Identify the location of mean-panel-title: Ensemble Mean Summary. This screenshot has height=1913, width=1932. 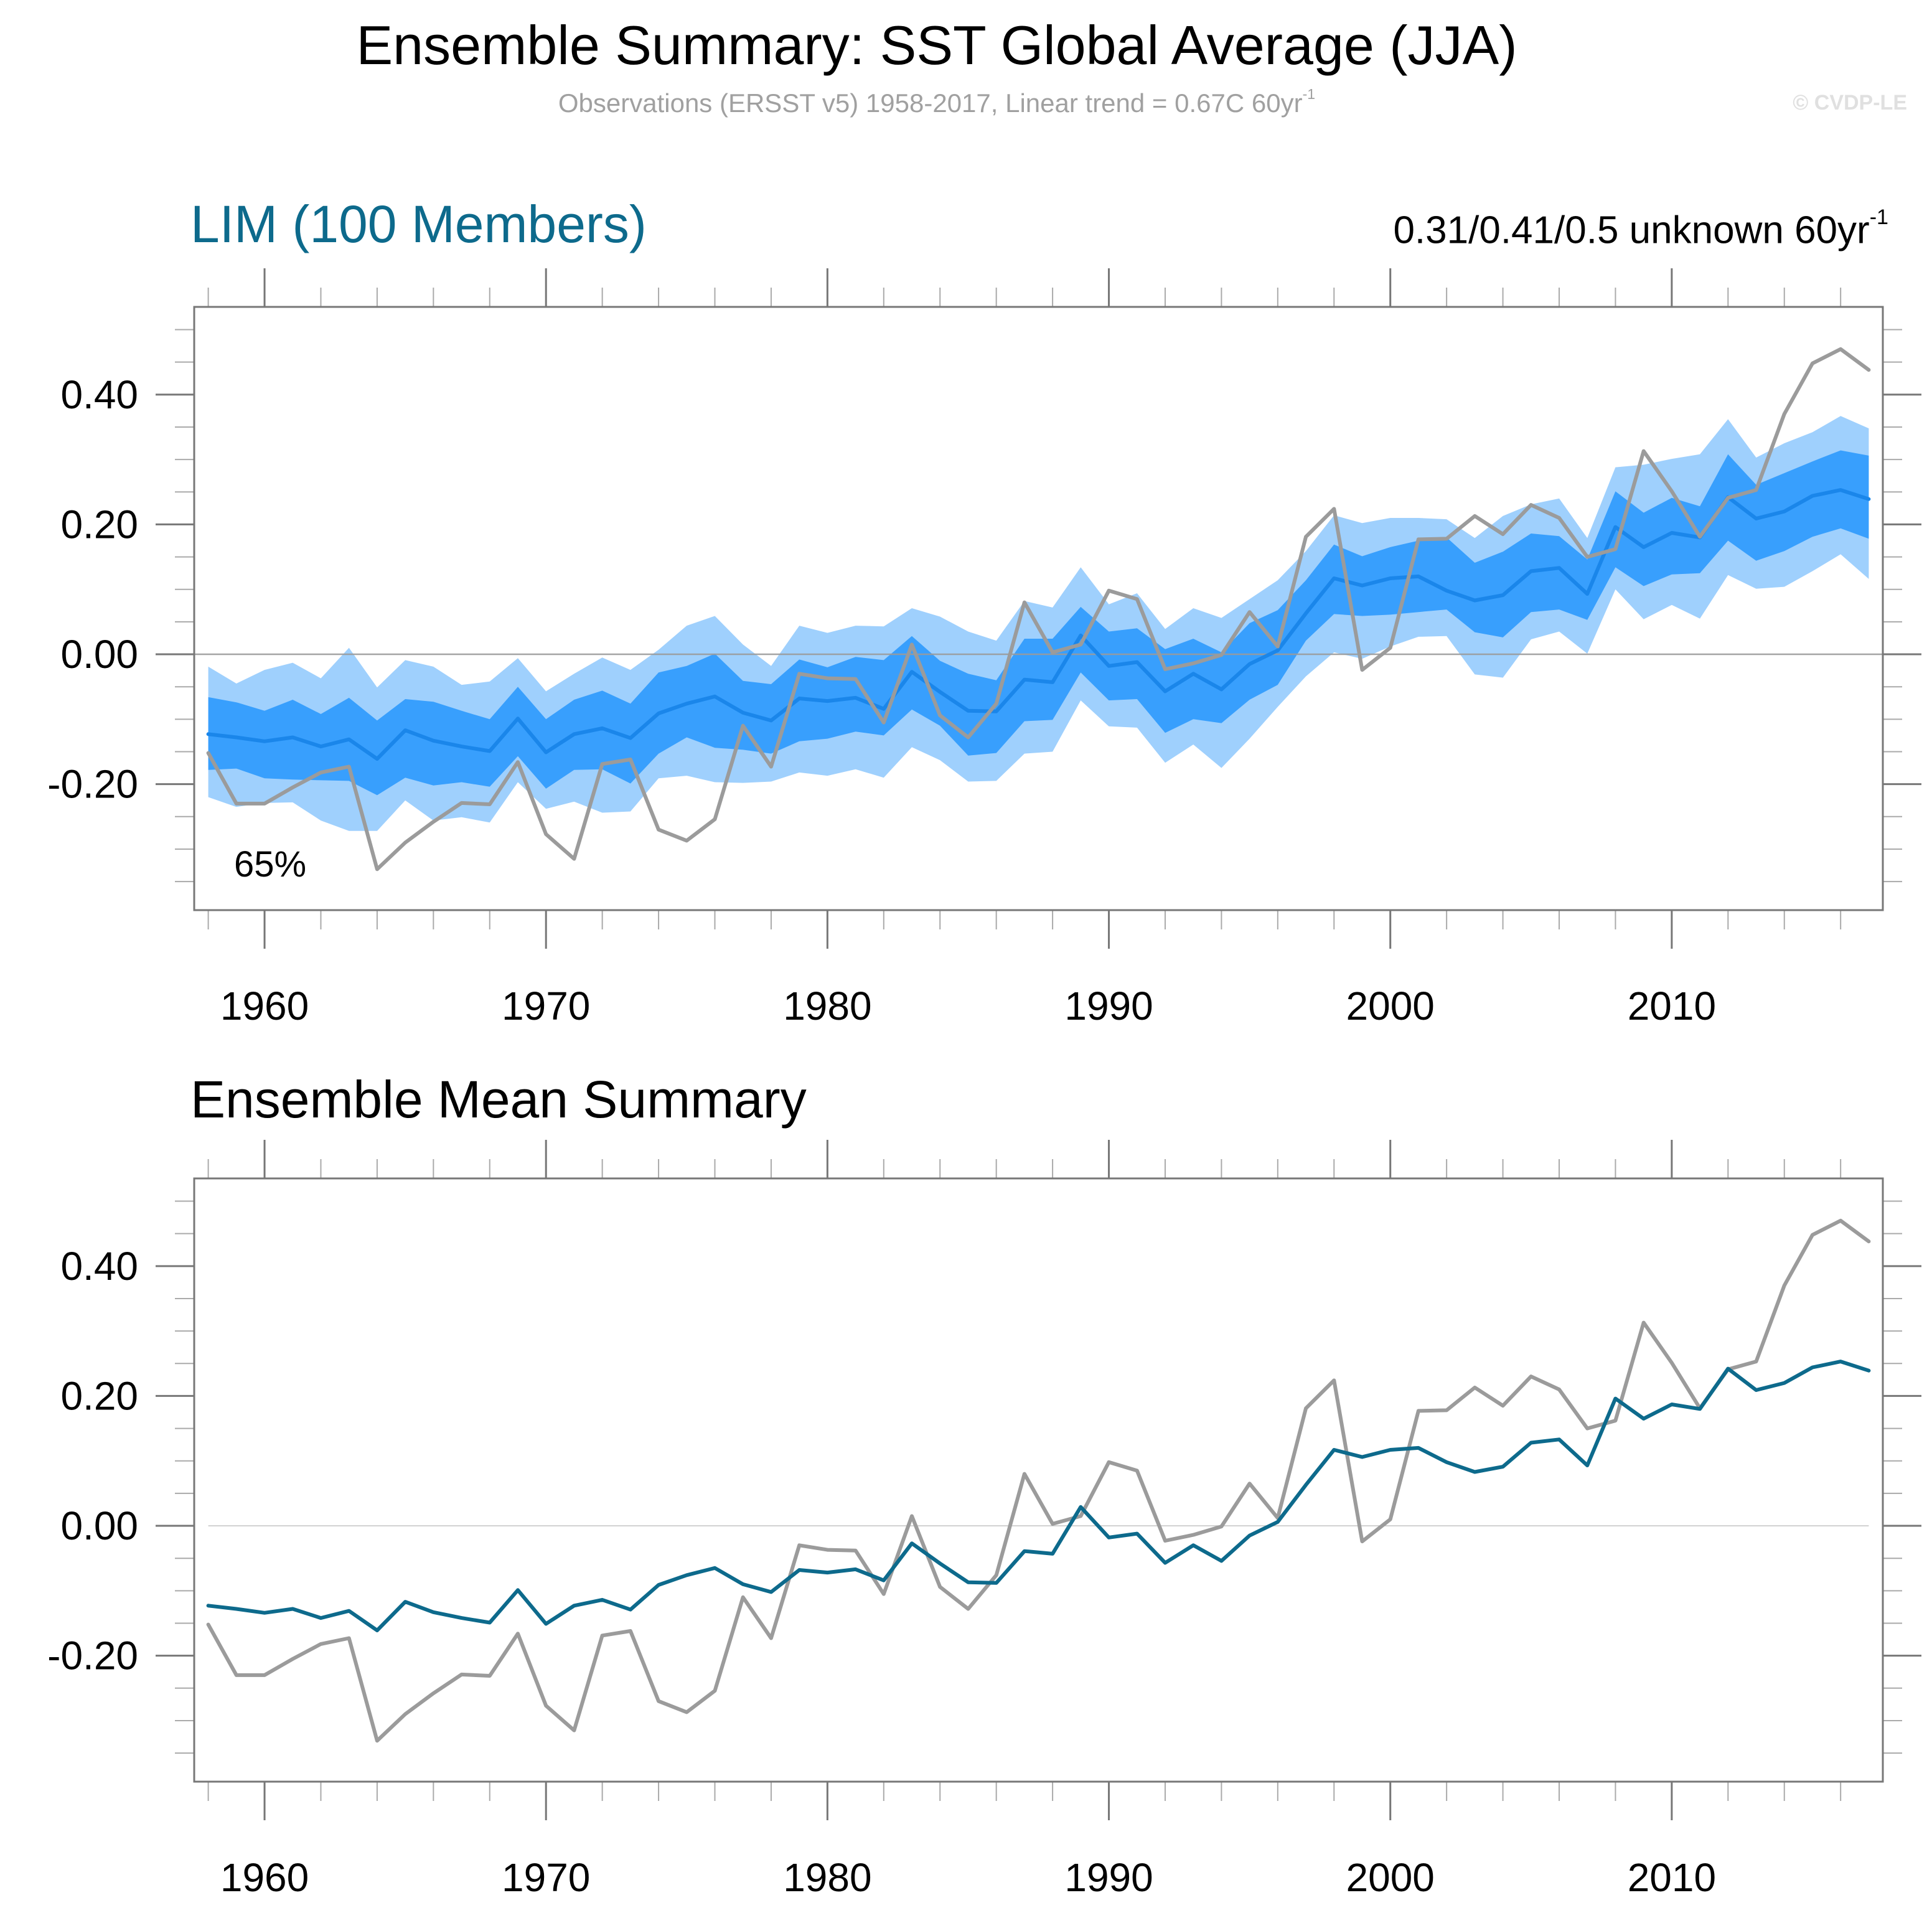
(498, 1099).